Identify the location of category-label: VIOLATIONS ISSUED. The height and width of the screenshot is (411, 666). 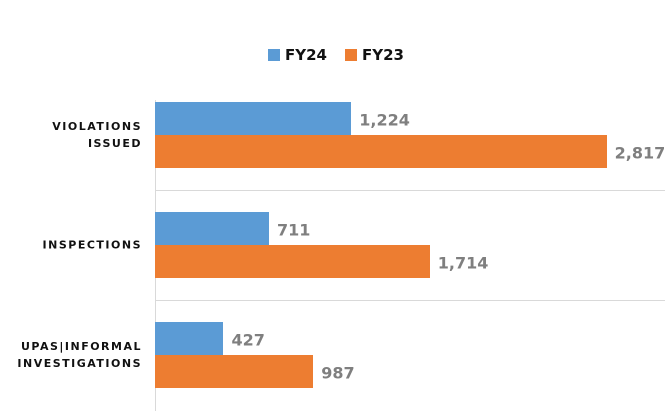
(97, 135).